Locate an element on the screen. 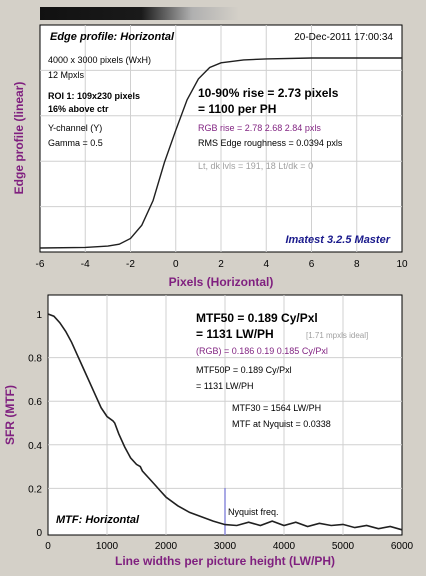 The height and width of the screenshot is (576, 426). mtf50p-lwph: = 1131 LW/PH is located at coordinates (224, 386).